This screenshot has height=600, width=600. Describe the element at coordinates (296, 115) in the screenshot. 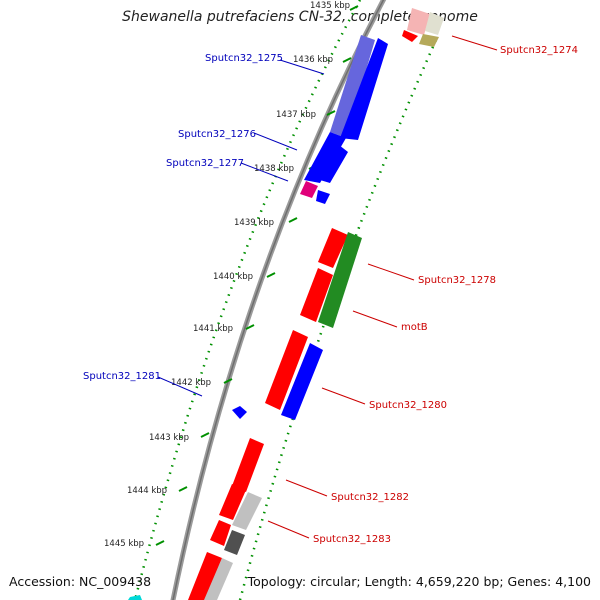

I see `kbp-tick-label: 1437 kbp` at that location.